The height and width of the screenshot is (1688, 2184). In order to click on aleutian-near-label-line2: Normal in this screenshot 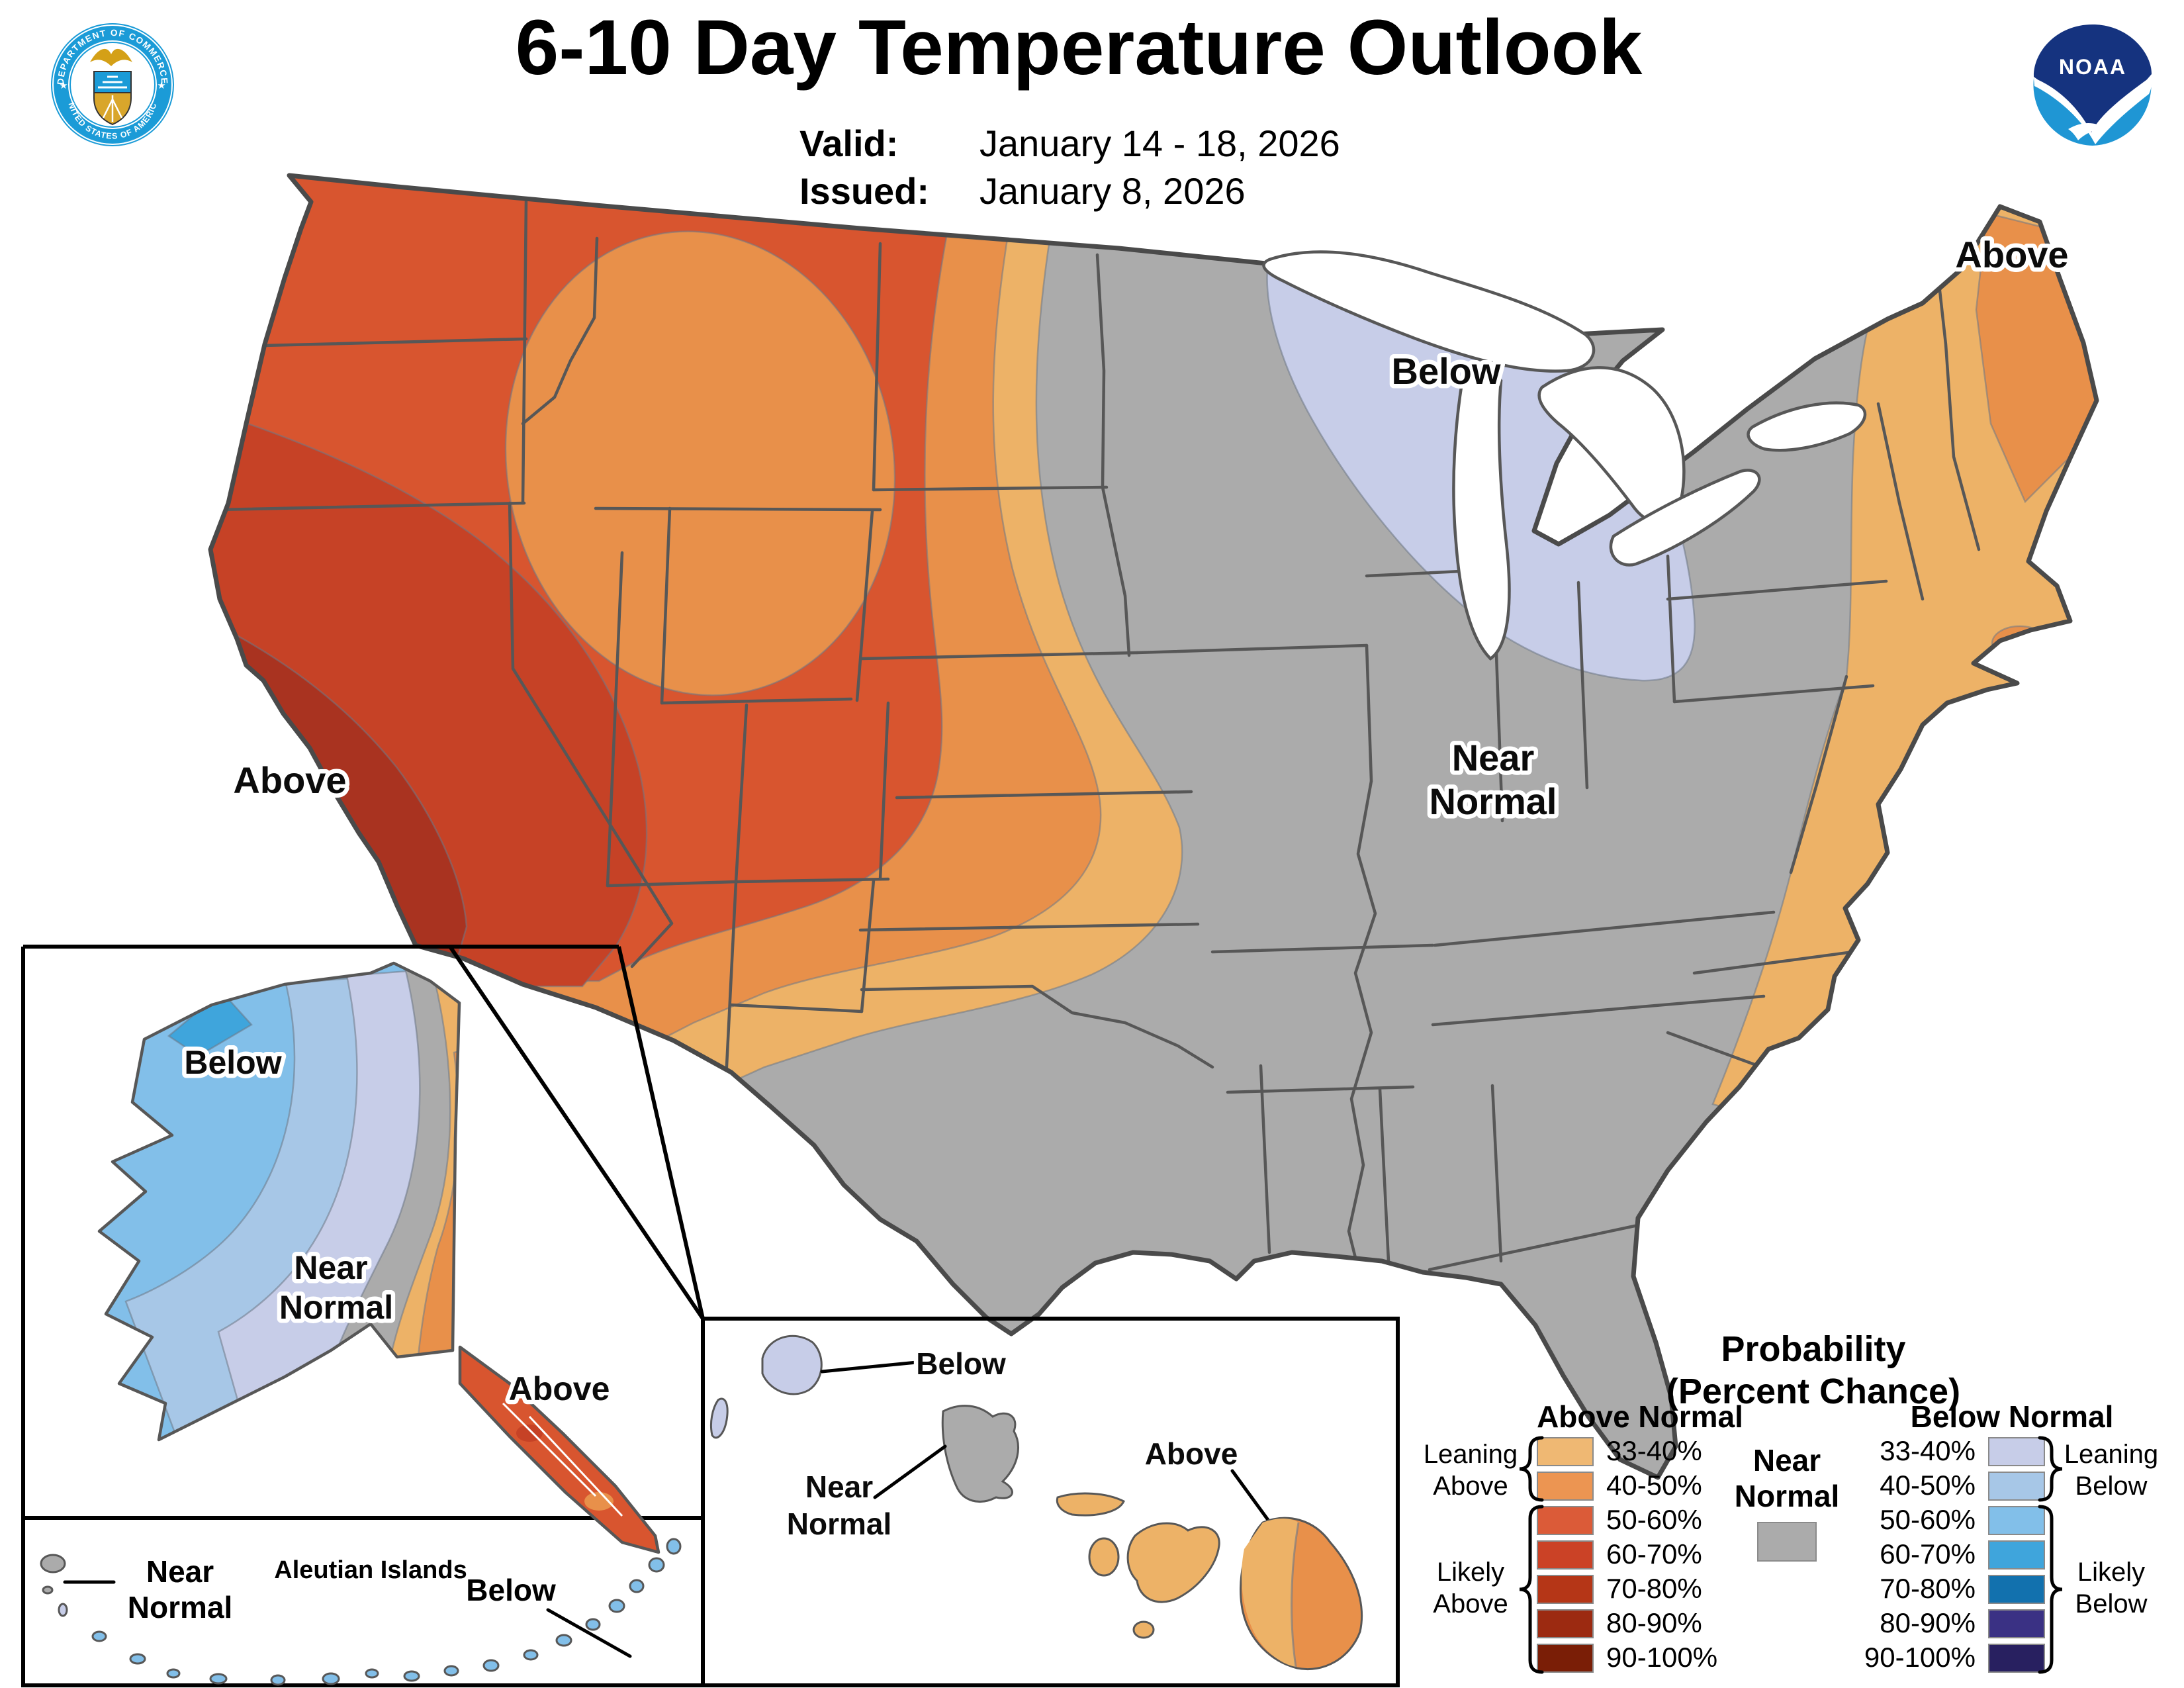, I will do `click(180, 1607)`.